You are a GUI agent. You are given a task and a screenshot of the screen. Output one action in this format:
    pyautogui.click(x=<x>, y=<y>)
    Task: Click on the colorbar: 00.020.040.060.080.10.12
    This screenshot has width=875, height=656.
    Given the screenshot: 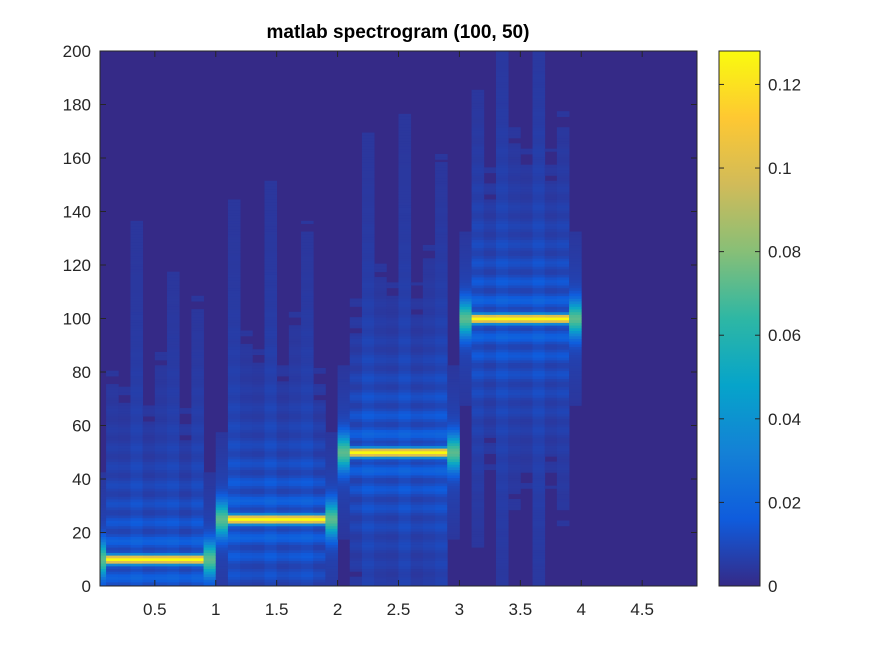 What is the action you would take?
    pyautogui.click(x=759, y=323)
    